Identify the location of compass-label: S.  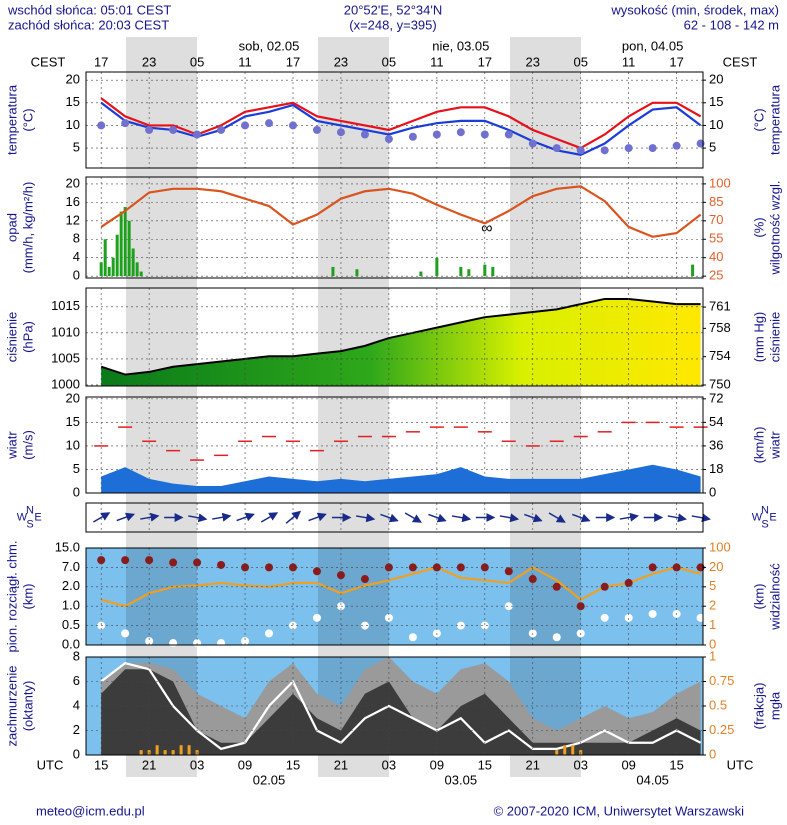
(29, 524).